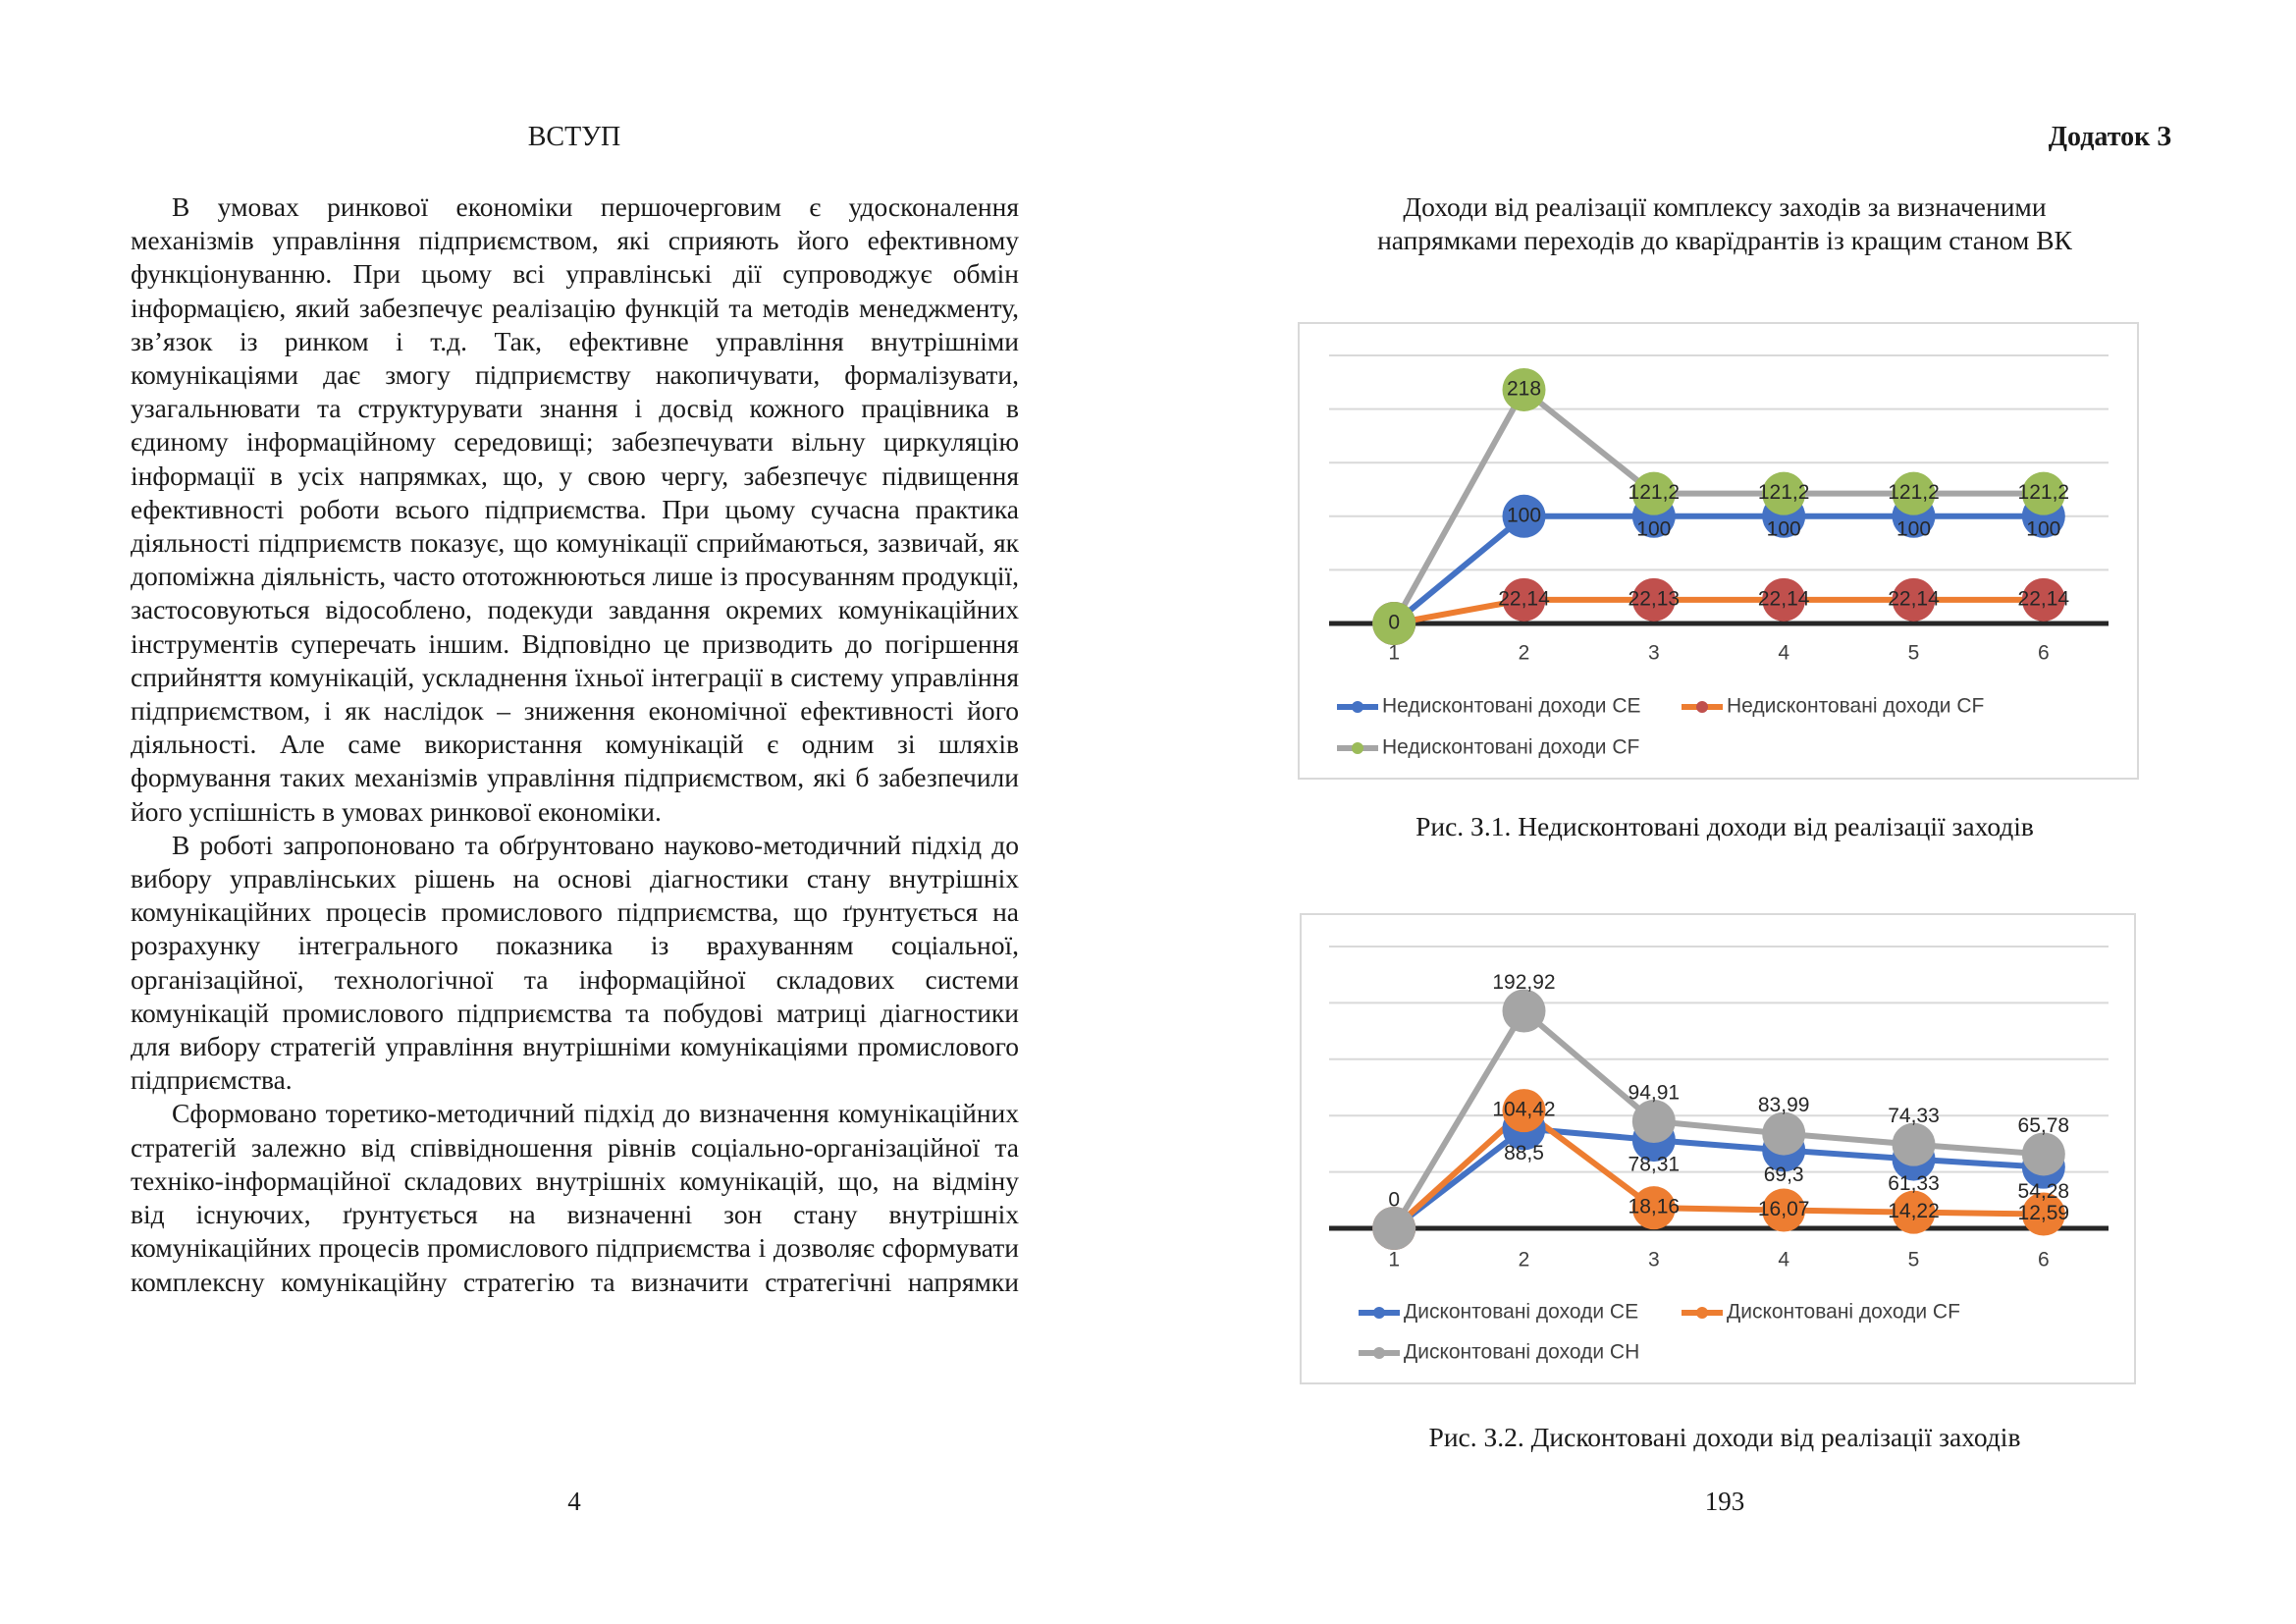 This screenshot has width=2296, height=1624. I want to click on data-label: 12,59, so click(2044, 1213).